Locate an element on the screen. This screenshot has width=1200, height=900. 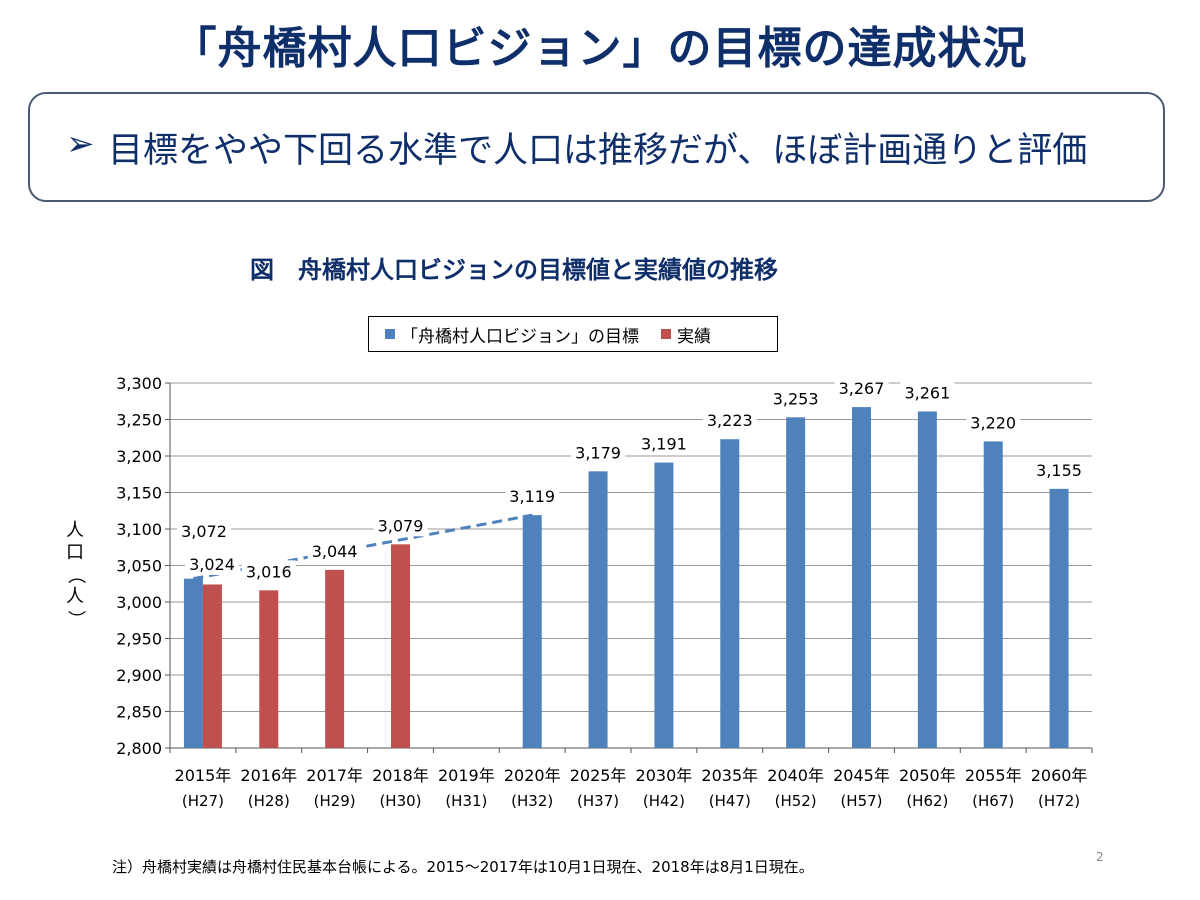
x-tick-label-era: (H27) is located at coordinates (203, 801).